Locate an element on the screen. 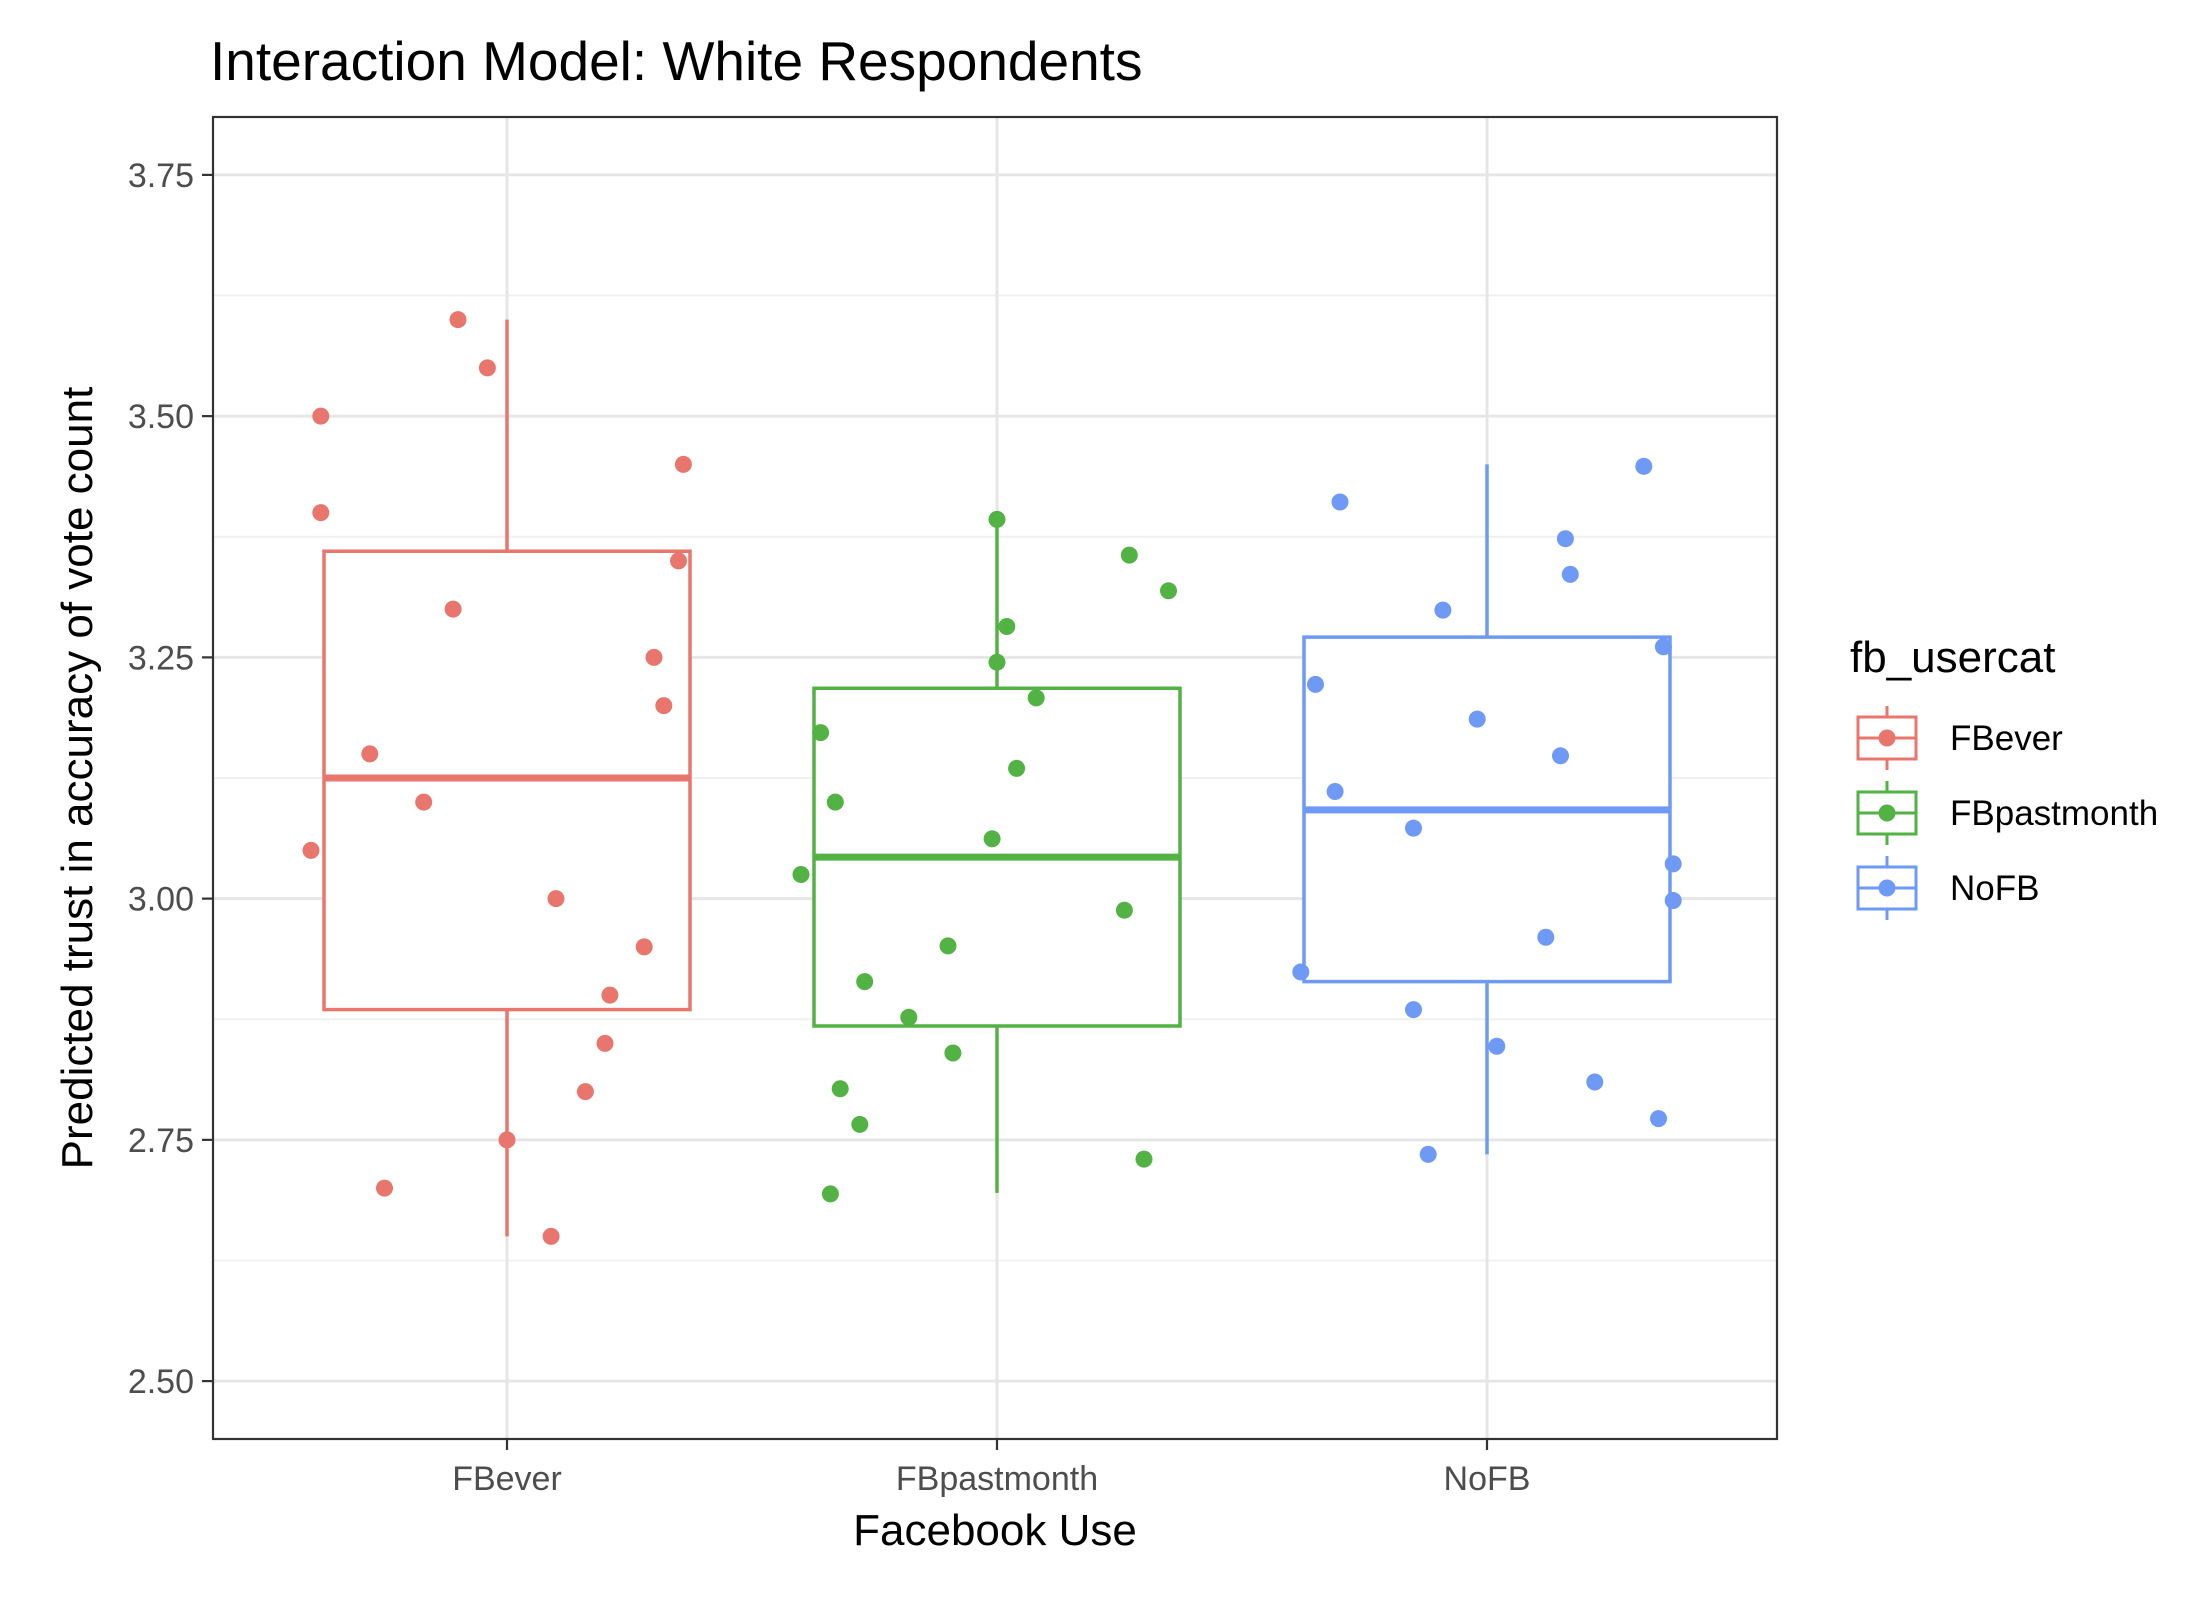  series-NoFB is located at coordinates (1487, 810).